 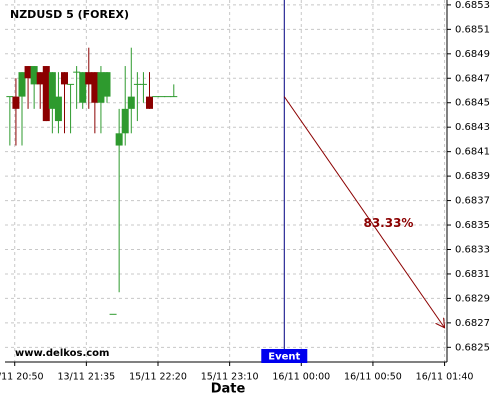 What do you see at coordinates (230, 377) in the screenshot?
I see `x-tick-label: 15/11 23:10` at bounding box center [230, 377].